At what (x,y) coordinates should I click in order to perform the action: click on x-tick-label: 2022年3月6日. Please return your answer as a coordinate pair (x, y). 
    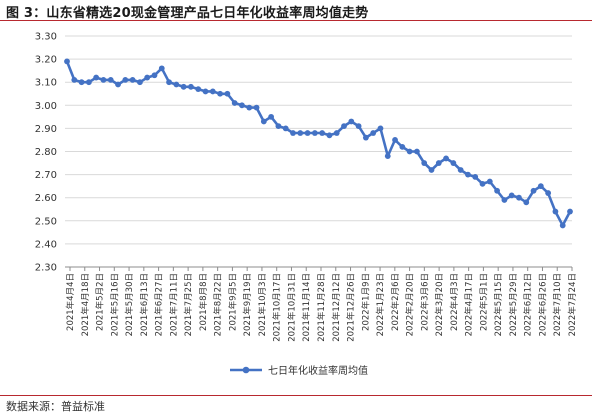
    Looking at the image, I should click on (424, 302).